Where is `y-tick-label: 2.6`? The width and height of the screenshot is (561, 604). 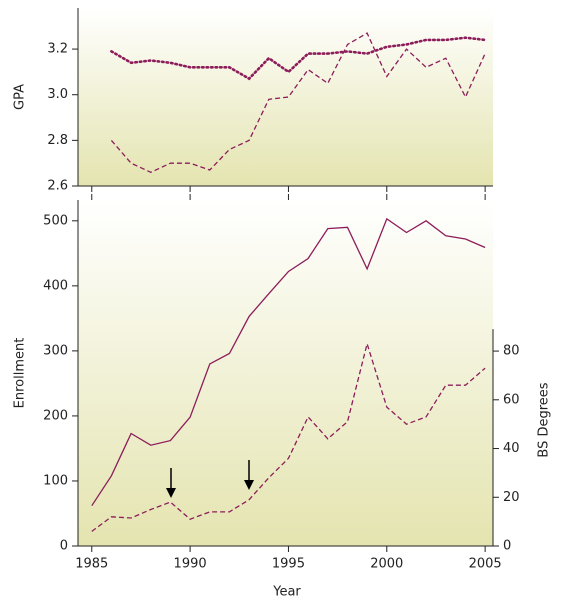 y-tick-label: 2.6 is located at coordinates (57, 186).